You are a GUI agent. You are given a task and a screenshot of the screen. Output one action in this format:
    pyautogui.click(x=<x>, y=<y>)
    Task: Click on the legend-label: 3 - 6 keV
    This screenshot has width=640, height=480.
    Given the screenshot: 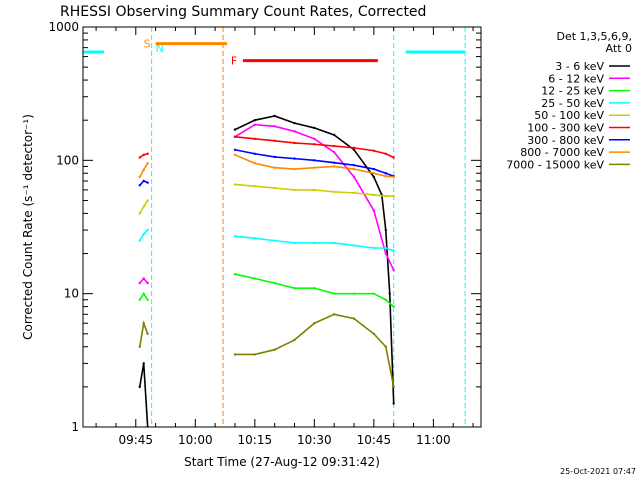 What is the action you would take?
    pyautogui.click(x=579, y=66)
    